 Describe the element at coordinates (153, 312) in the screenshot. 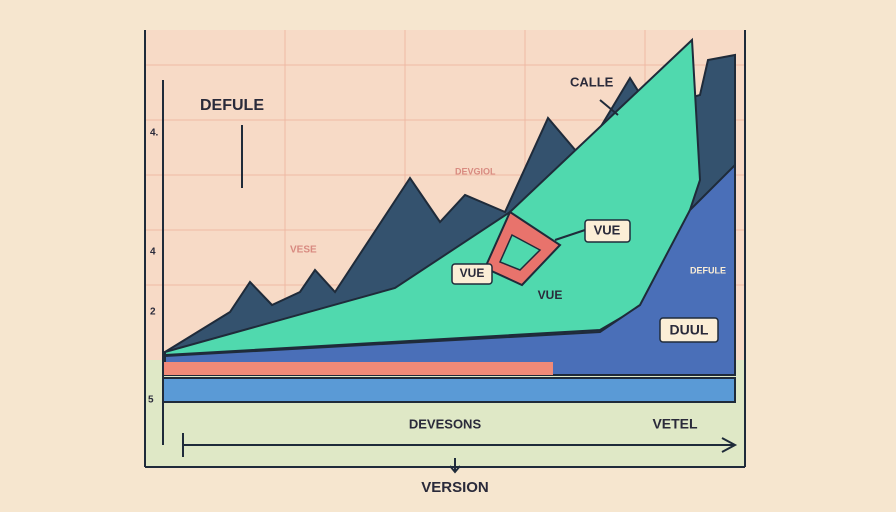

I see `y-tick-label: 2` at that location.